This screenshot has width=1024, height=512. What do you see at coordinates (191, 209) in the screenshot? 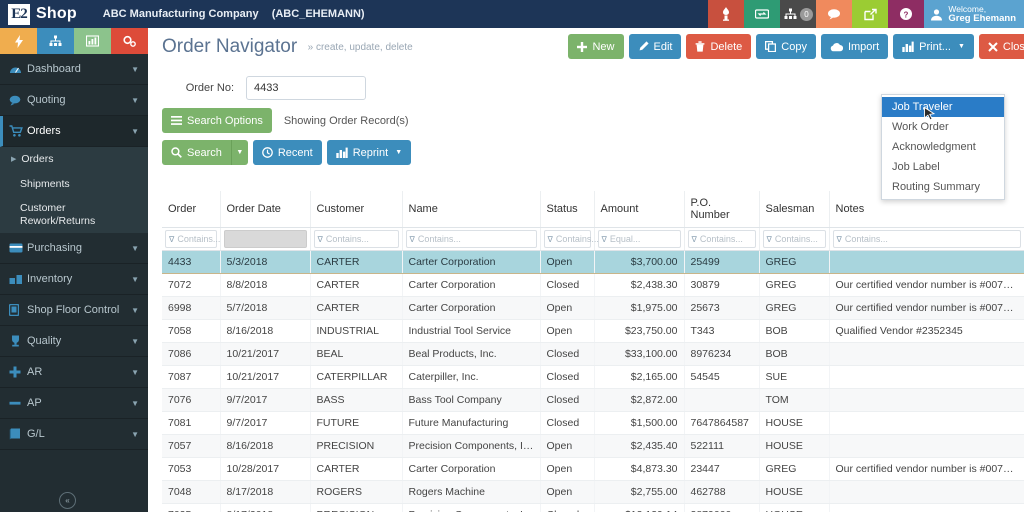
I see `column-header-order: Order` at bounding box center [191, 209].